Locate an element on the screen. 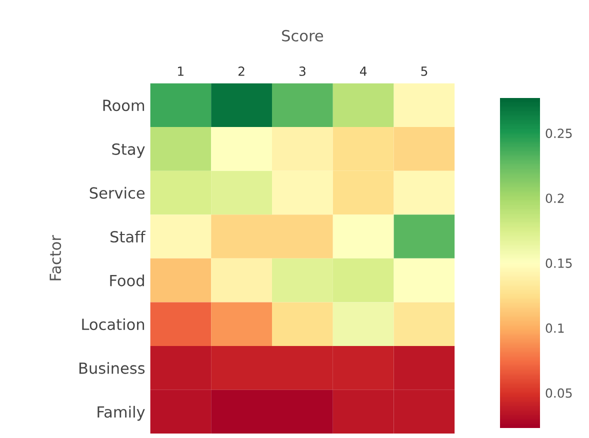  color-bar-label: 0.15 is located at coordinates (559, 263).